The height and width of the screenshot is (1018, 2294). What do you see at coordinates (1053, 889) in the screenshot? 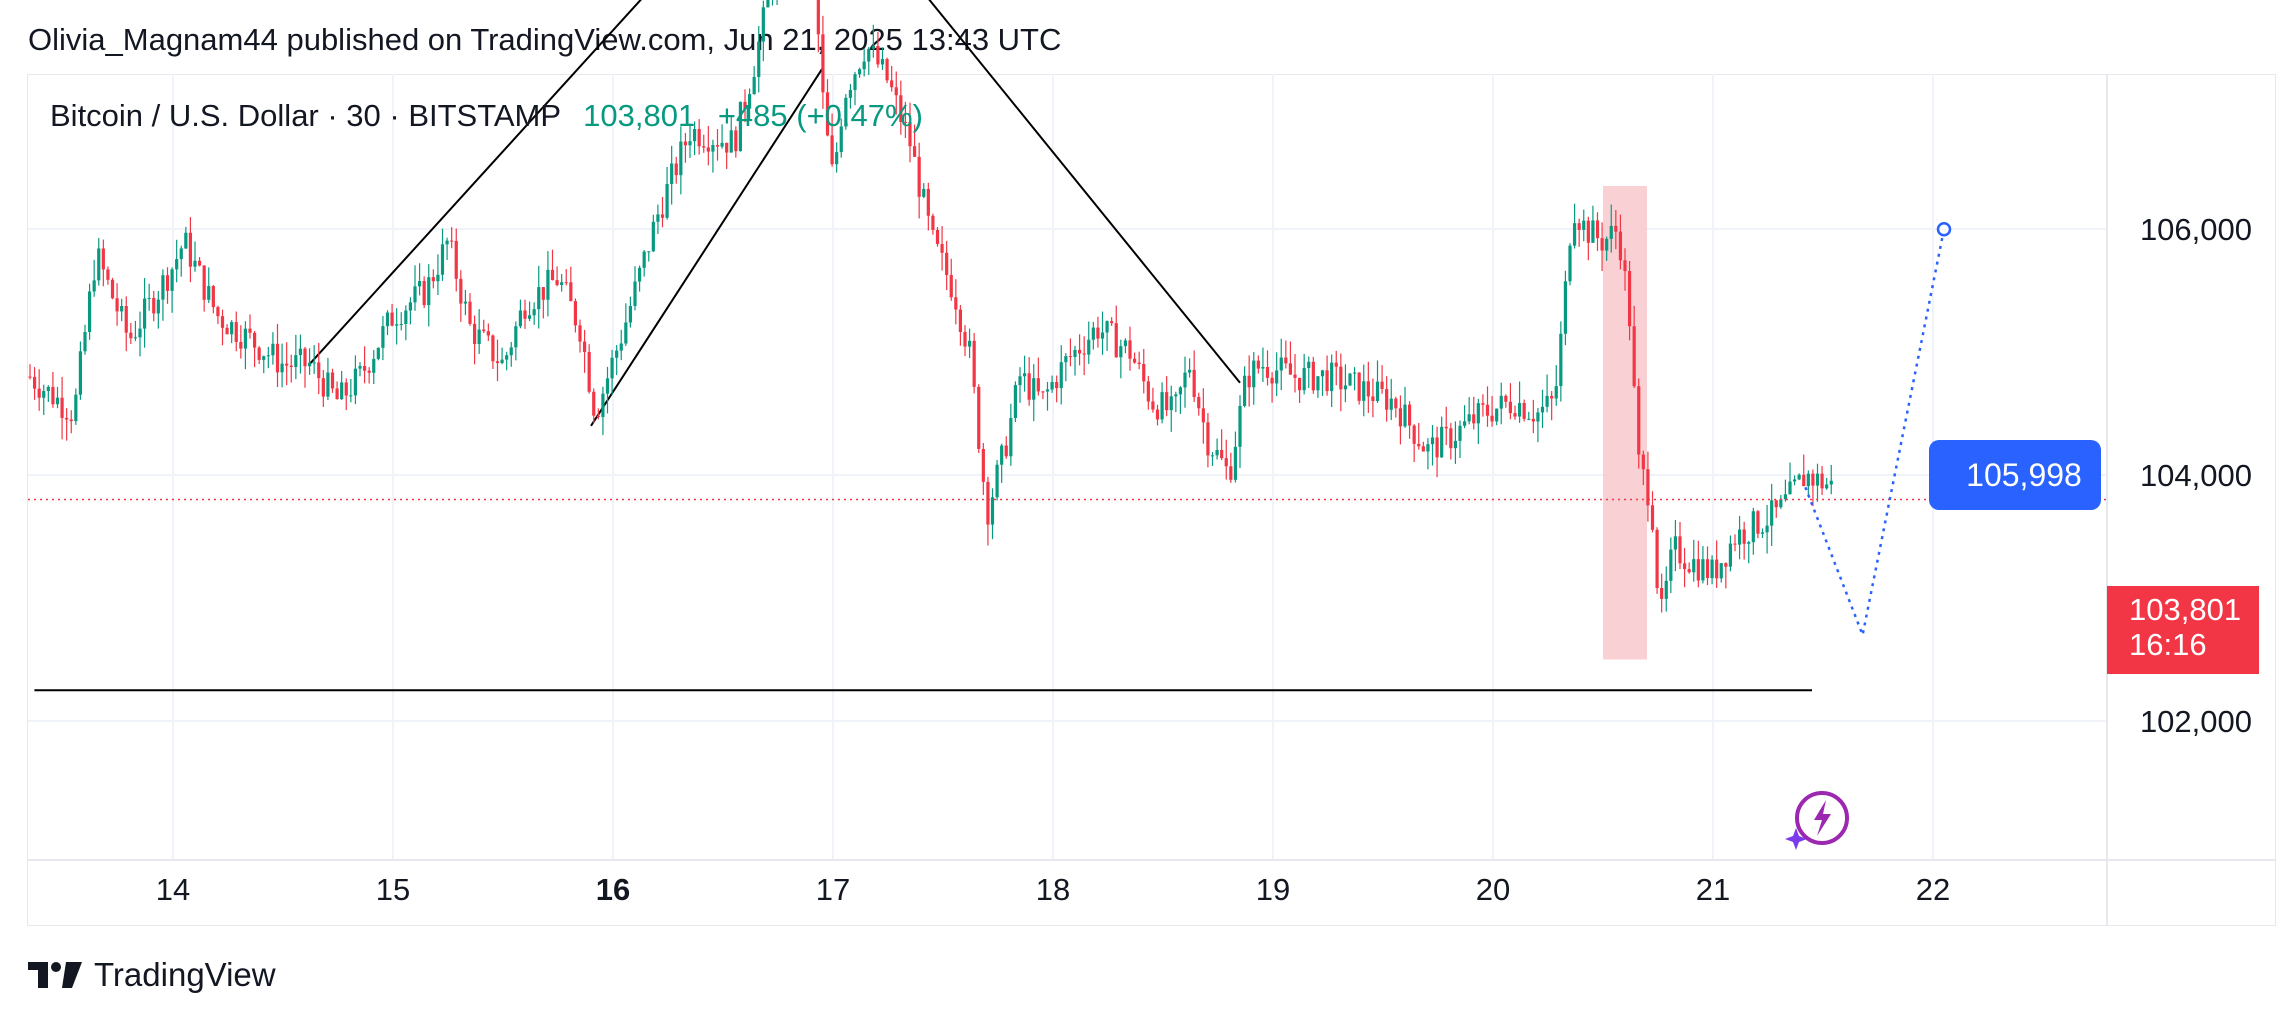
I see `time-axis: 14 15 16 17 18 19 20 21 22` at bounding box center [1053, 889].